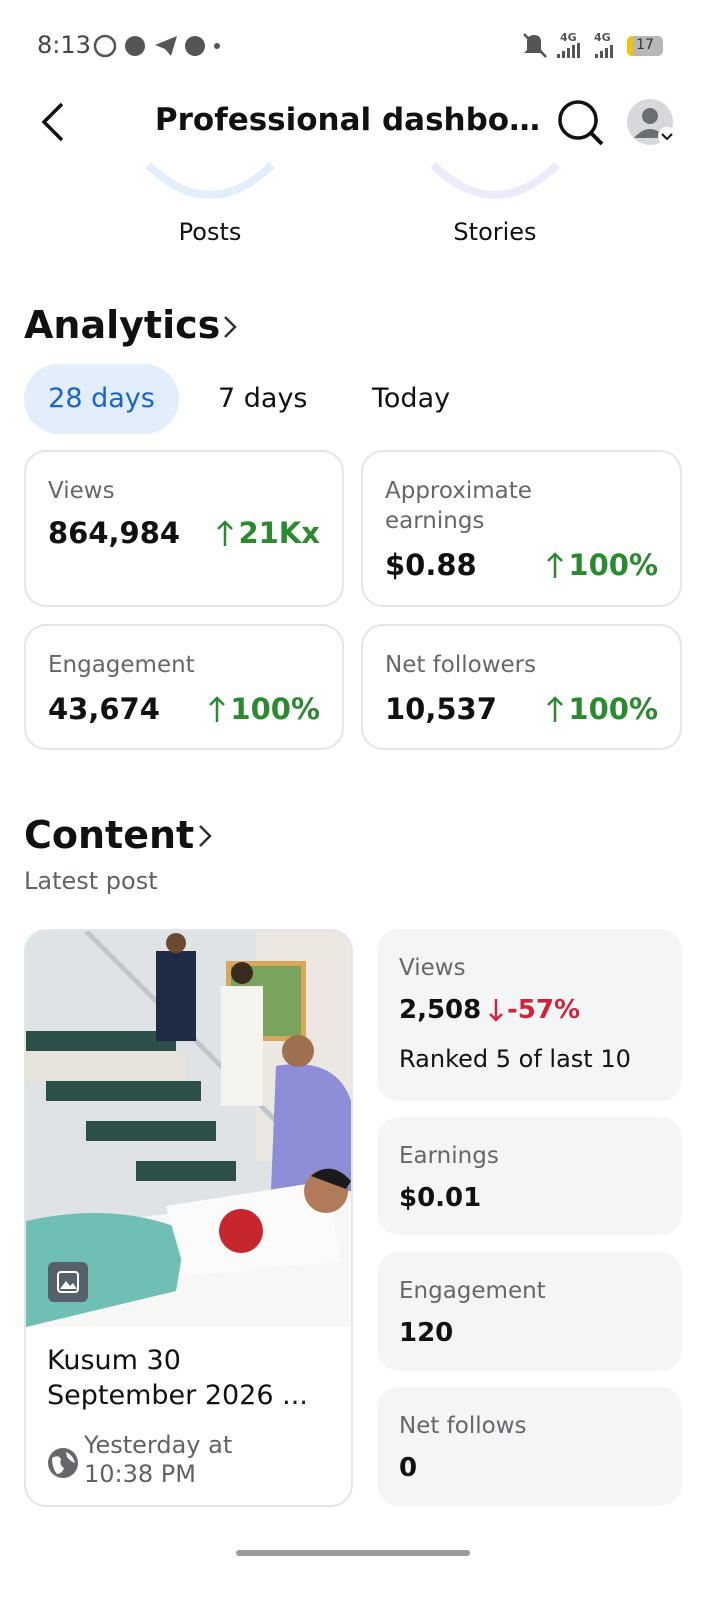 The image size is (720, 1600). Describe the element at coordinates (426, 1333) in the screenshot. I see `stat-value: 120` at that location.